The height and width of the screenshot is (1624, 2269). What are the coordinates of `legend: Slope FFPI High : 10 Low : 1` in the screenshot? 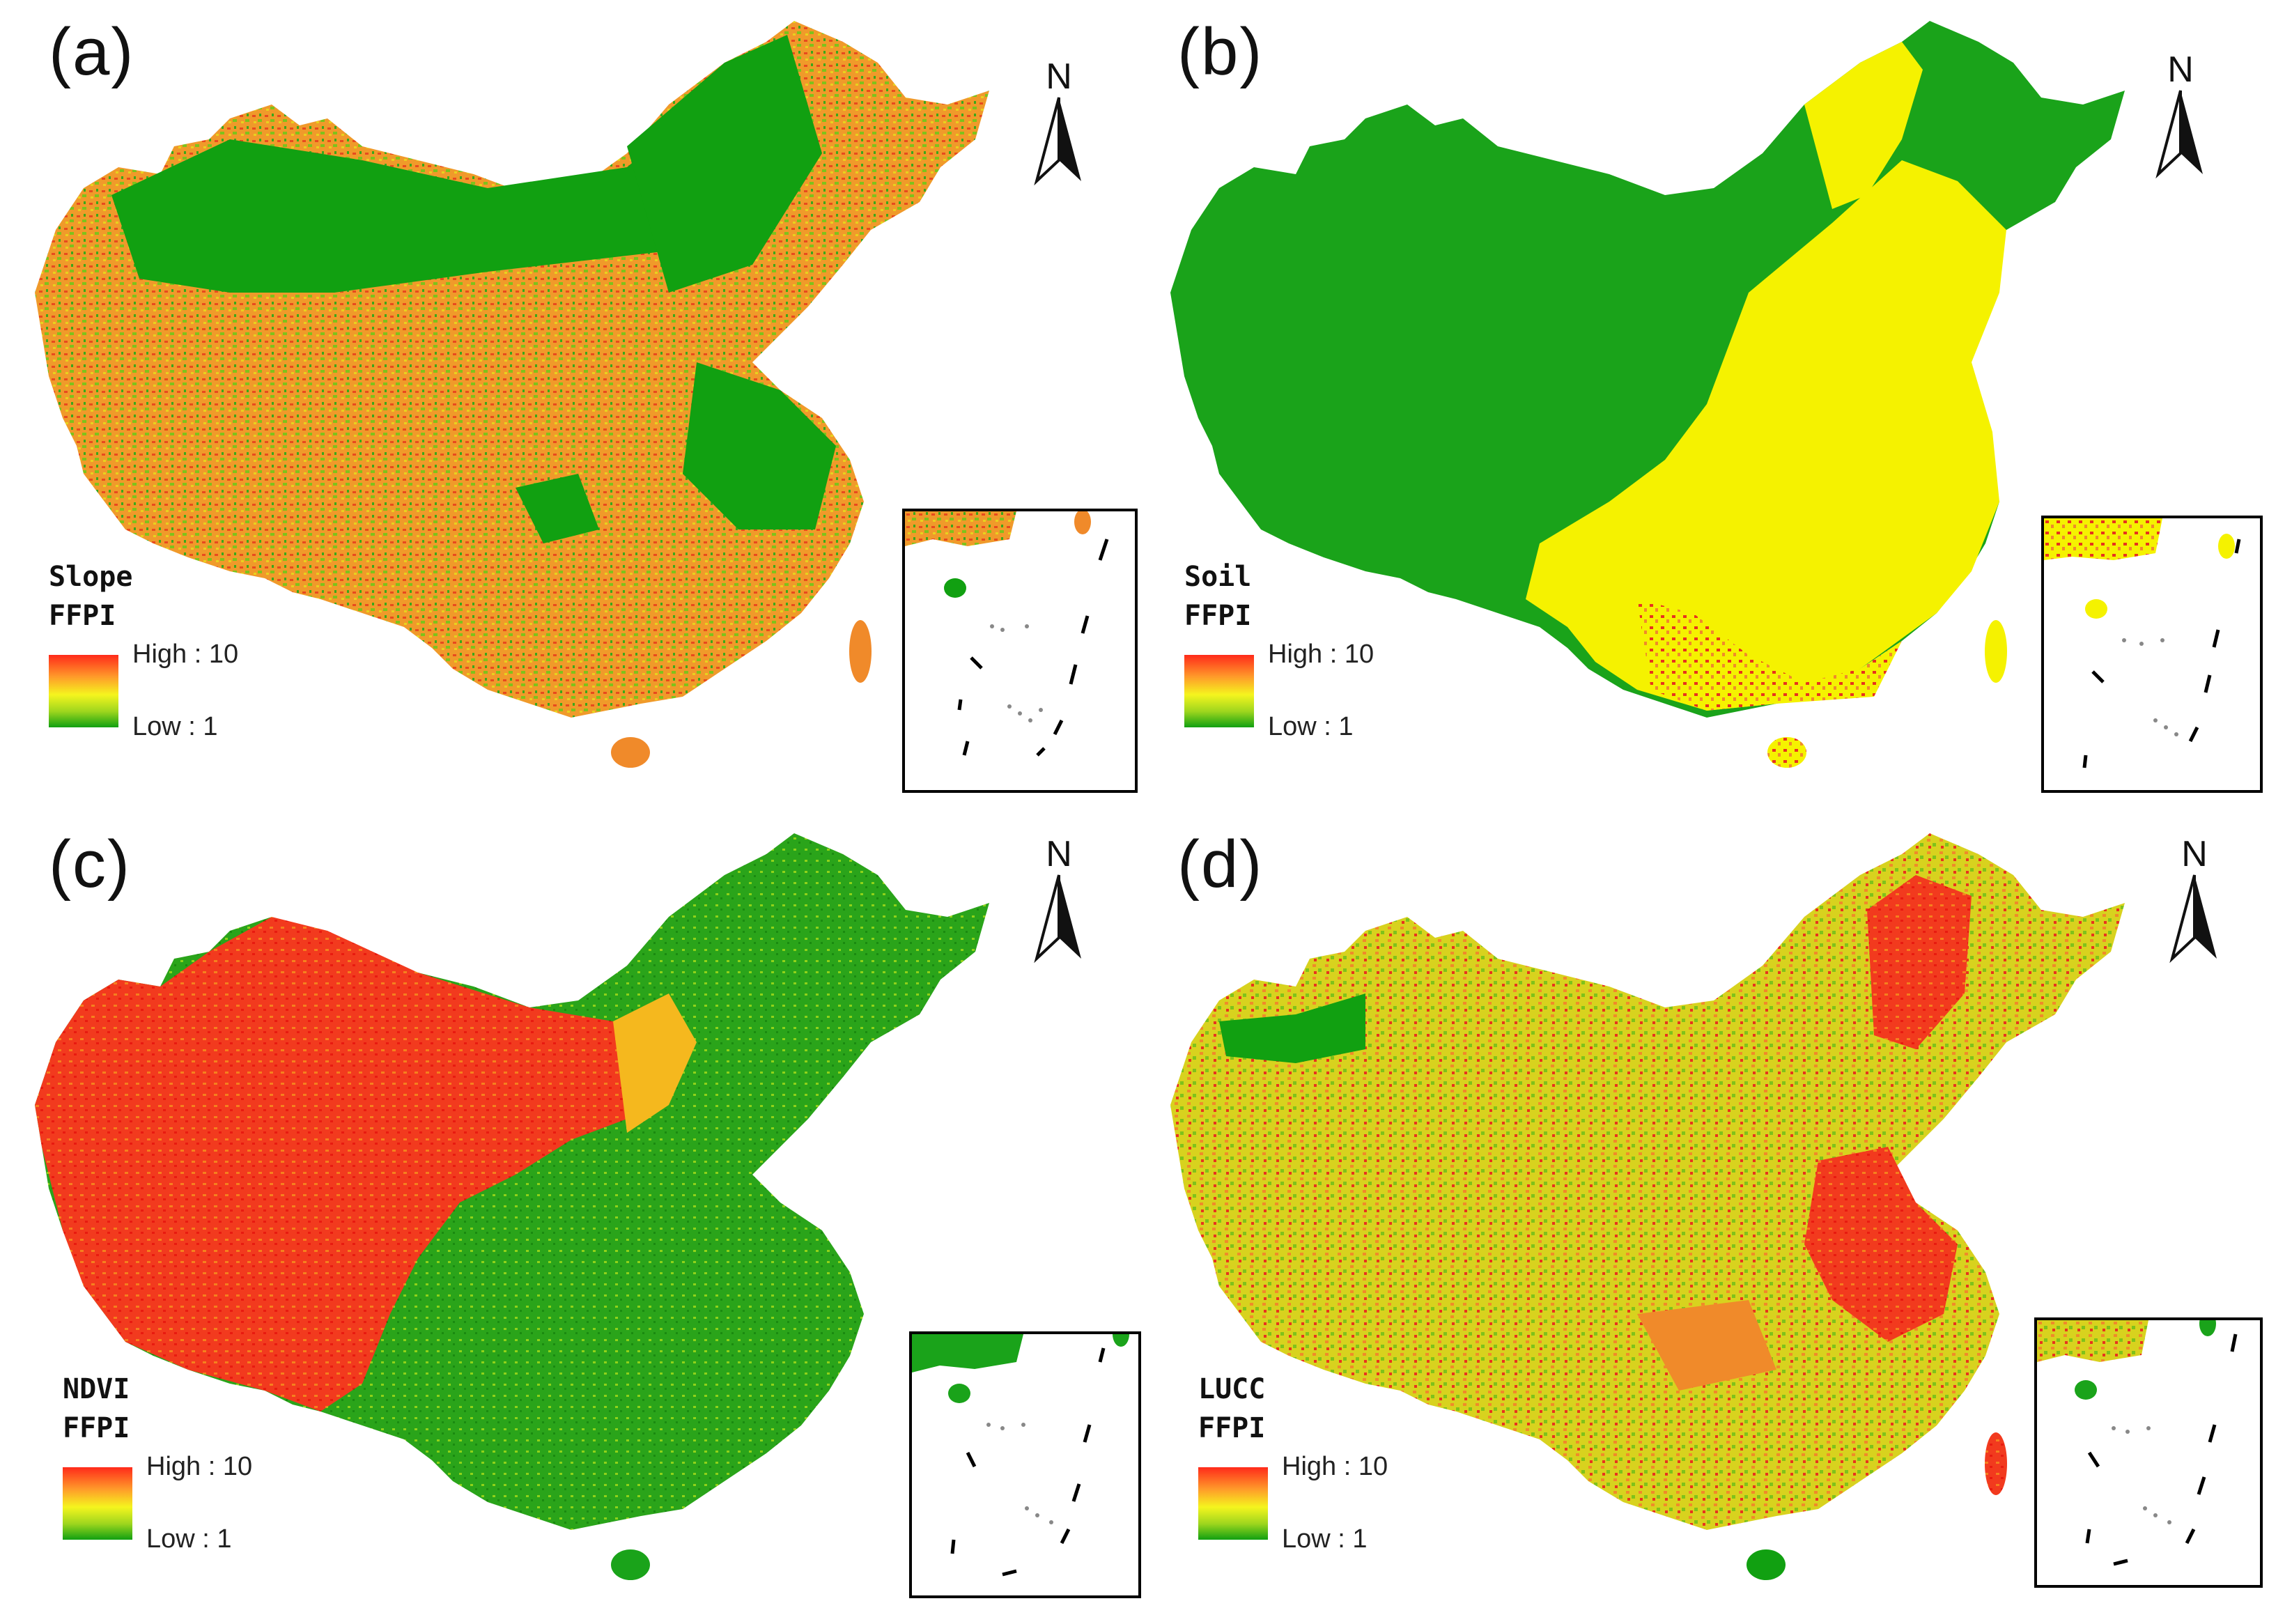 It's located at (164, 651).